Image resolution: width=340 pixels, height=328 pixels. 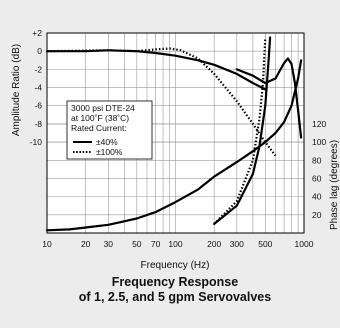 I want to click on x-tick-label: 200, so click(x=214, y=244).